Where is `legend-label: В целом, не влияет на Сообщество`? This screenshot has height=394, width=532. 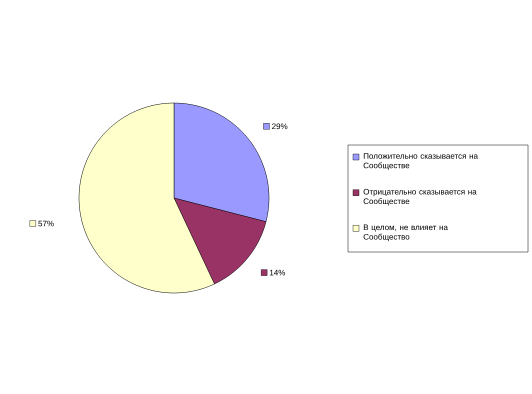
legend-label: В целом, не влияет на Сообщество is located at coordinates (406, 233).